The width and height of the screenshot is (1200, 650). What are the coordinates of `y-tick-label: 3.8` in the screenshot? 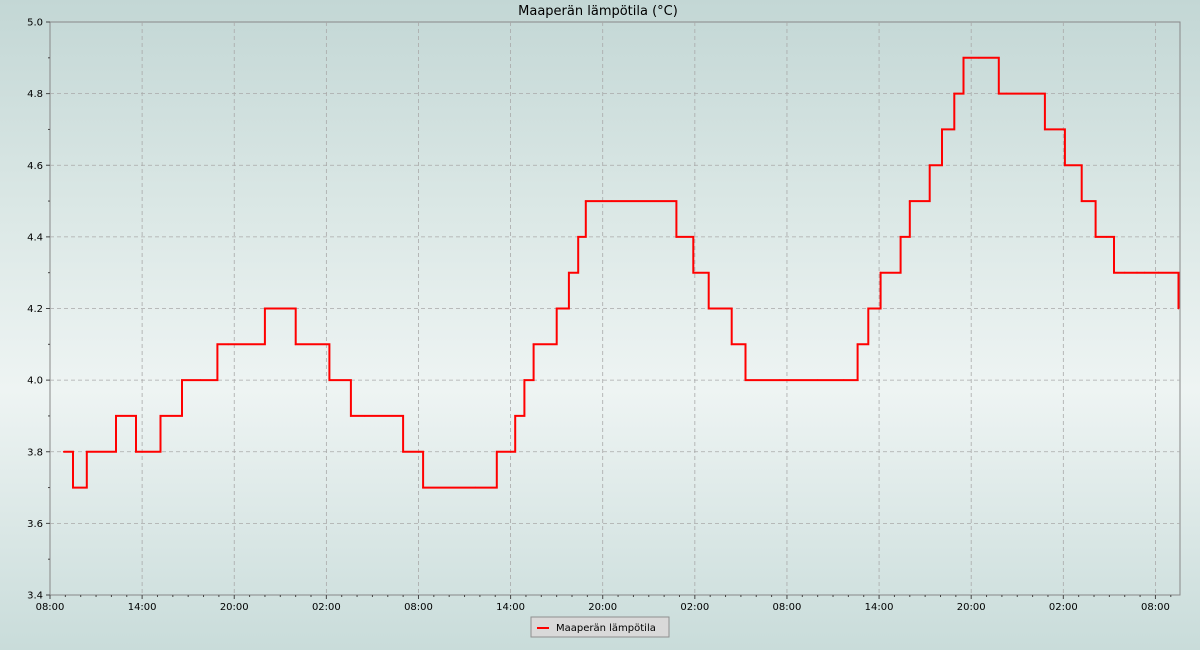 It's located at (35, 452).